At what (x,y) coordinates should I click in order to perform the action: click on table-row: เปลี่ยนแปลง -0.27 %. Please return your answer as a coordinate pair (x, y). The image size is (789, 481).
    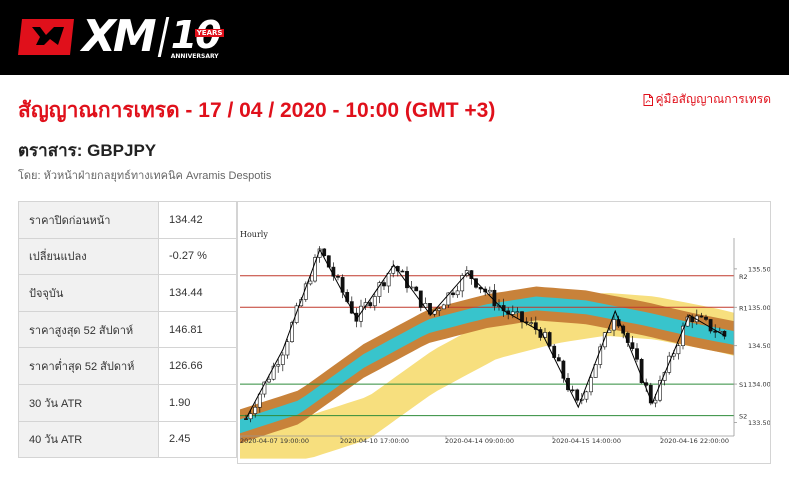
    Looking at the image, I should click on (127, 256).